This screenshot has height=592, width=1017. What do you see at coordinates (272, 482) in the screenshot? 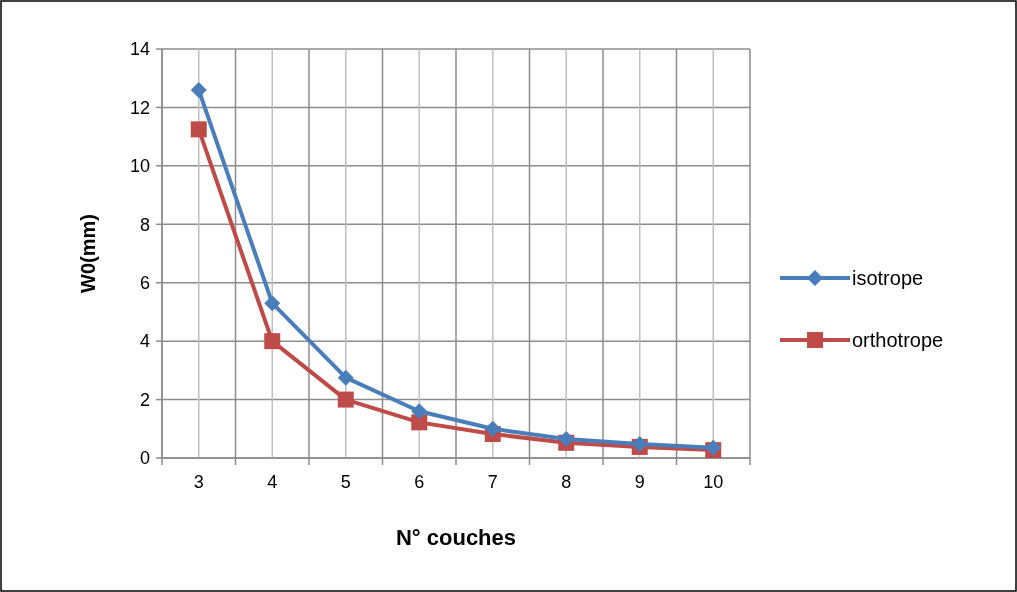
I see `x-tick-label: 4` at bounding box center [272, 482].